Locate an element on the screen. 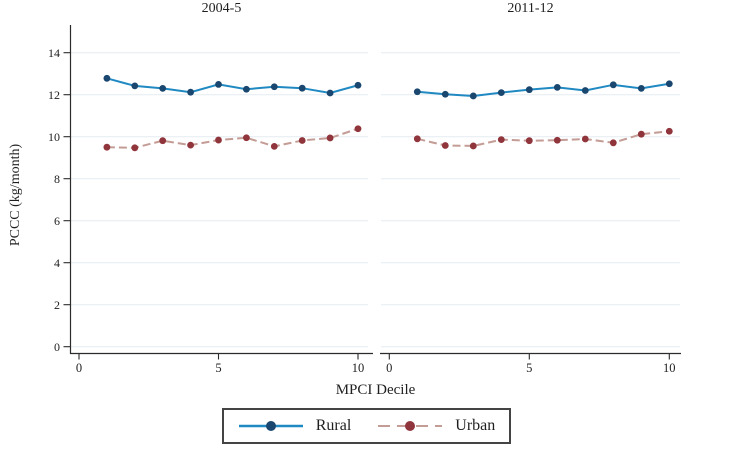 Image resolution: width=733 pixels, height=454 pixels. legend: Rural Urban is located at coordinates (366, 426).